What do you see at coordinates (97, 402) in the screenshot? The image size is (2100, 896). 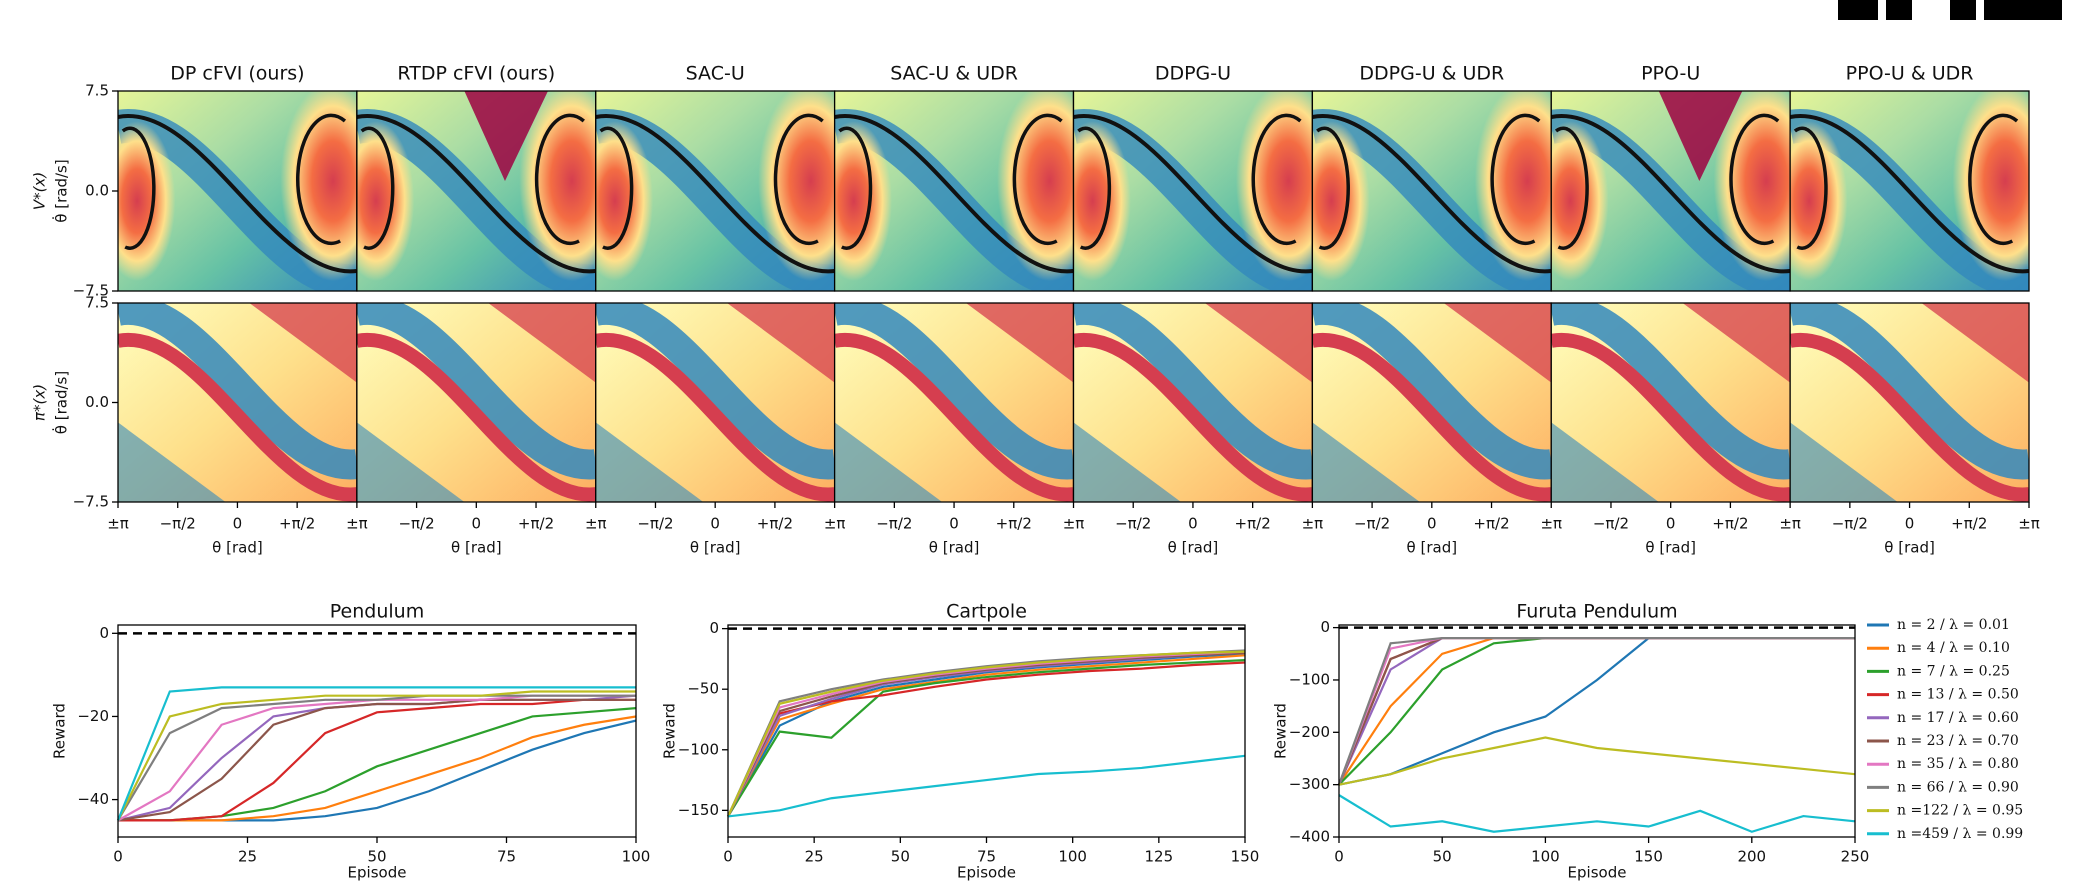 I see `y-tick-label: 0.0` at bounding box center [97, 402].